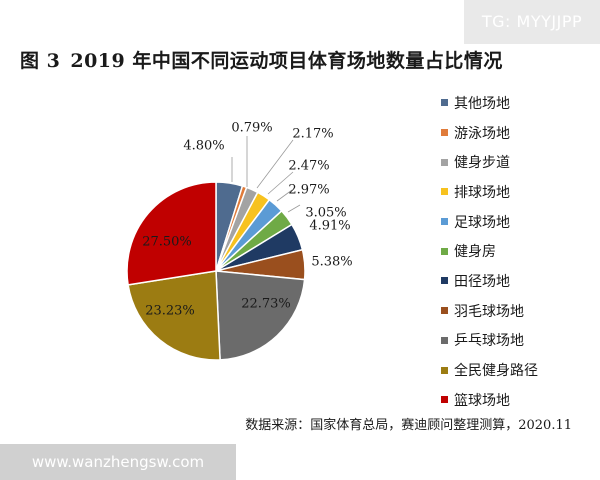  I want to click on data-label-9: 22.73%, so click(266, 304).